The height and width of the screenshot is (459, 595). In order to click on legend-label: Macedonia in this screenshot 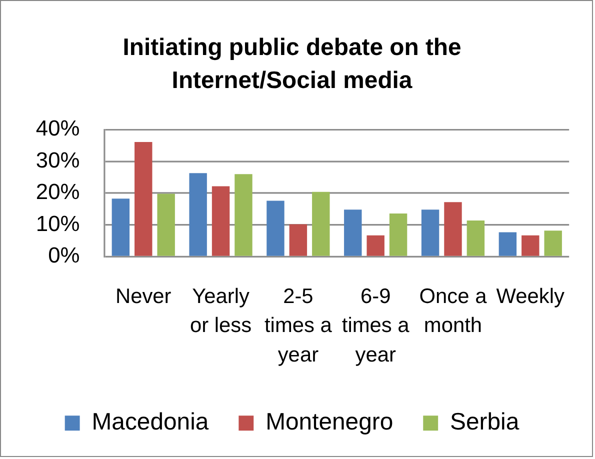, I will do `click(151, 422)`.